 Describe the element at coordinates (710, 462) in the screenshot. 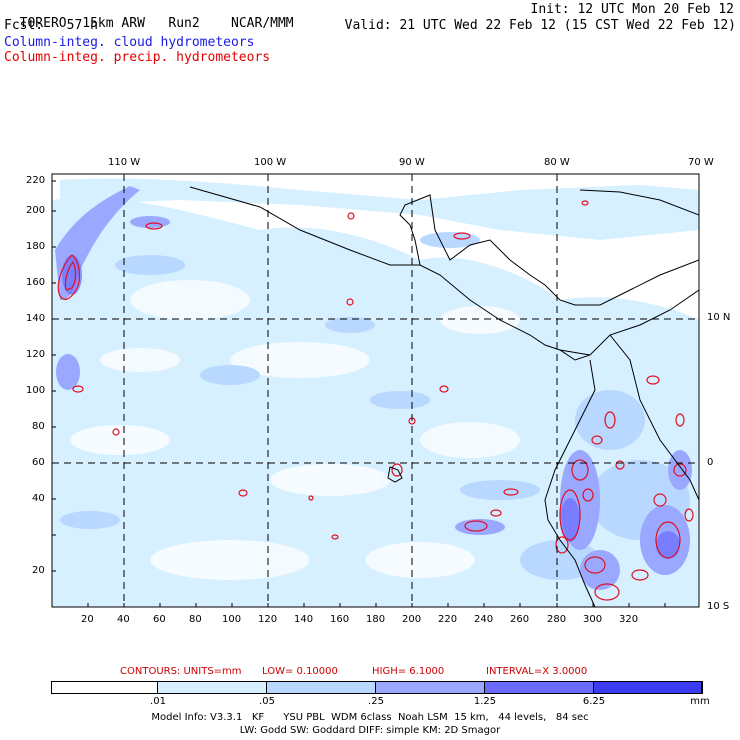

I see `lat-label-0: 0` at that location.